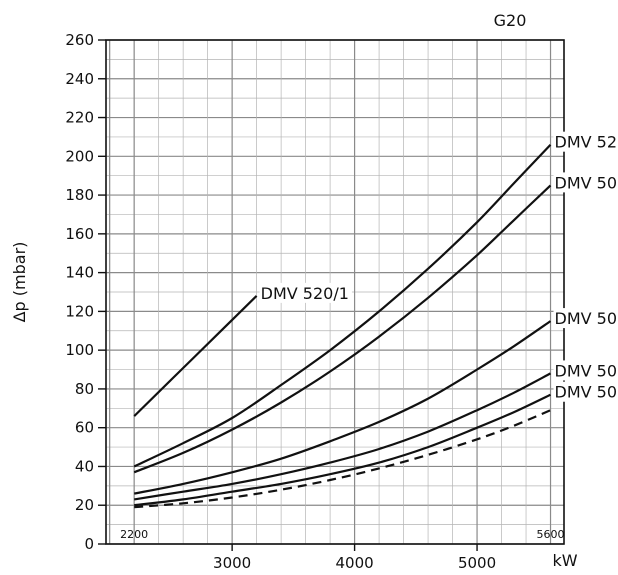  What do you see at coordinates (79, 40) in the screenshot?
I see `y-tick-label: 260` at bounding box center [79, 40].